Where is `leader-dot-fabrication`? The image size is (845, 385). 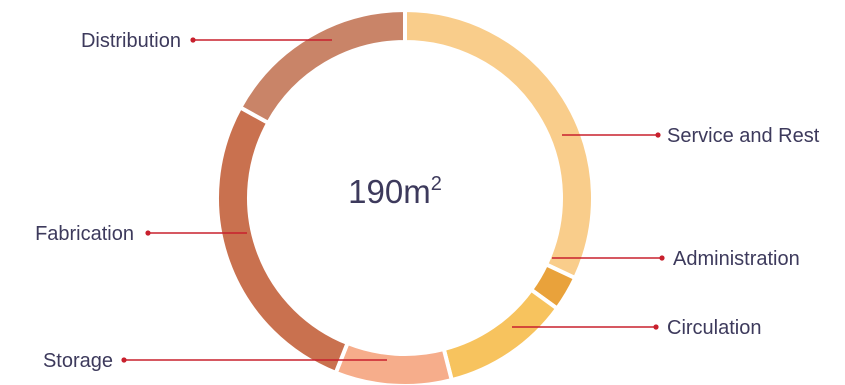 leader-dot-fabrication is located at coordinates (148, 233).